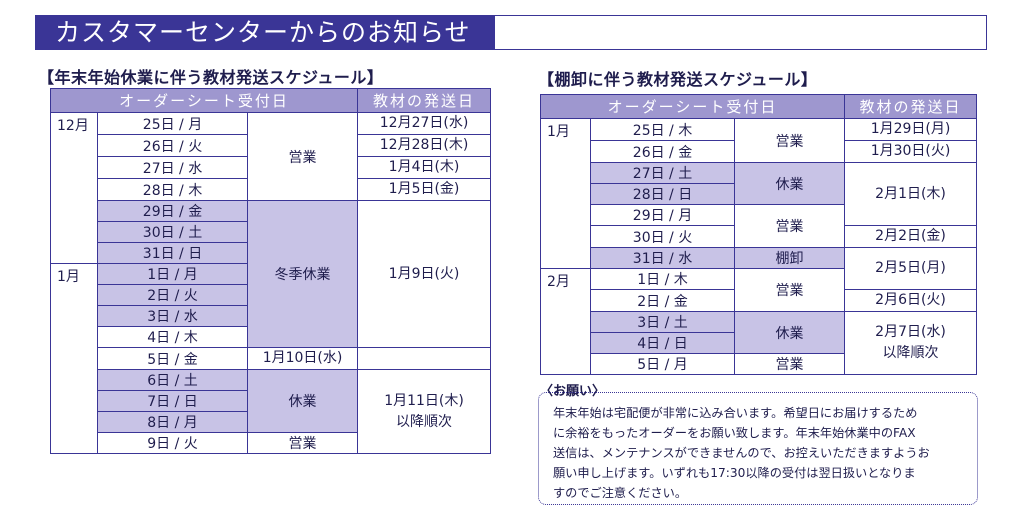  What do you see at coordinates (172, 422) in the screenshot?
I see `day-cell: 8日 / 月` at bounding box center [172, 422].